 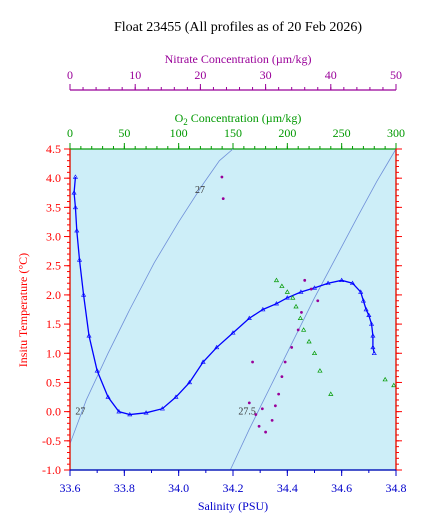 What do you see at coordinates (53, 237) in the screenshot?
I see `temperature-tick-label-8: 3.0` at bounding box center [53, 237].